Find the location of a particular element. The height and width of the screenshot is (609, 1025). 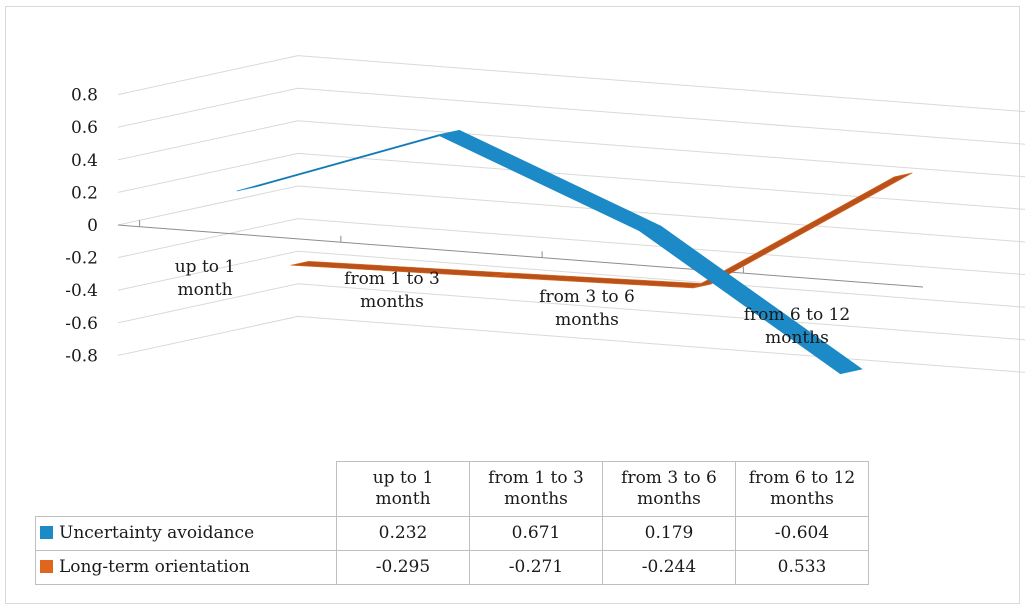

data-table-corner is located at coordinates (186, 489).